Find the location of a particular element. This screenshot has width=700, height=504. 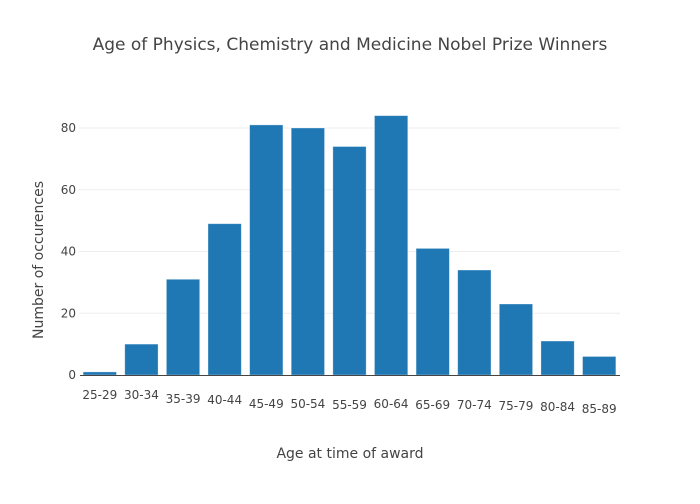

x-tick-label: 85-89 is located at coordinates (599, 409).